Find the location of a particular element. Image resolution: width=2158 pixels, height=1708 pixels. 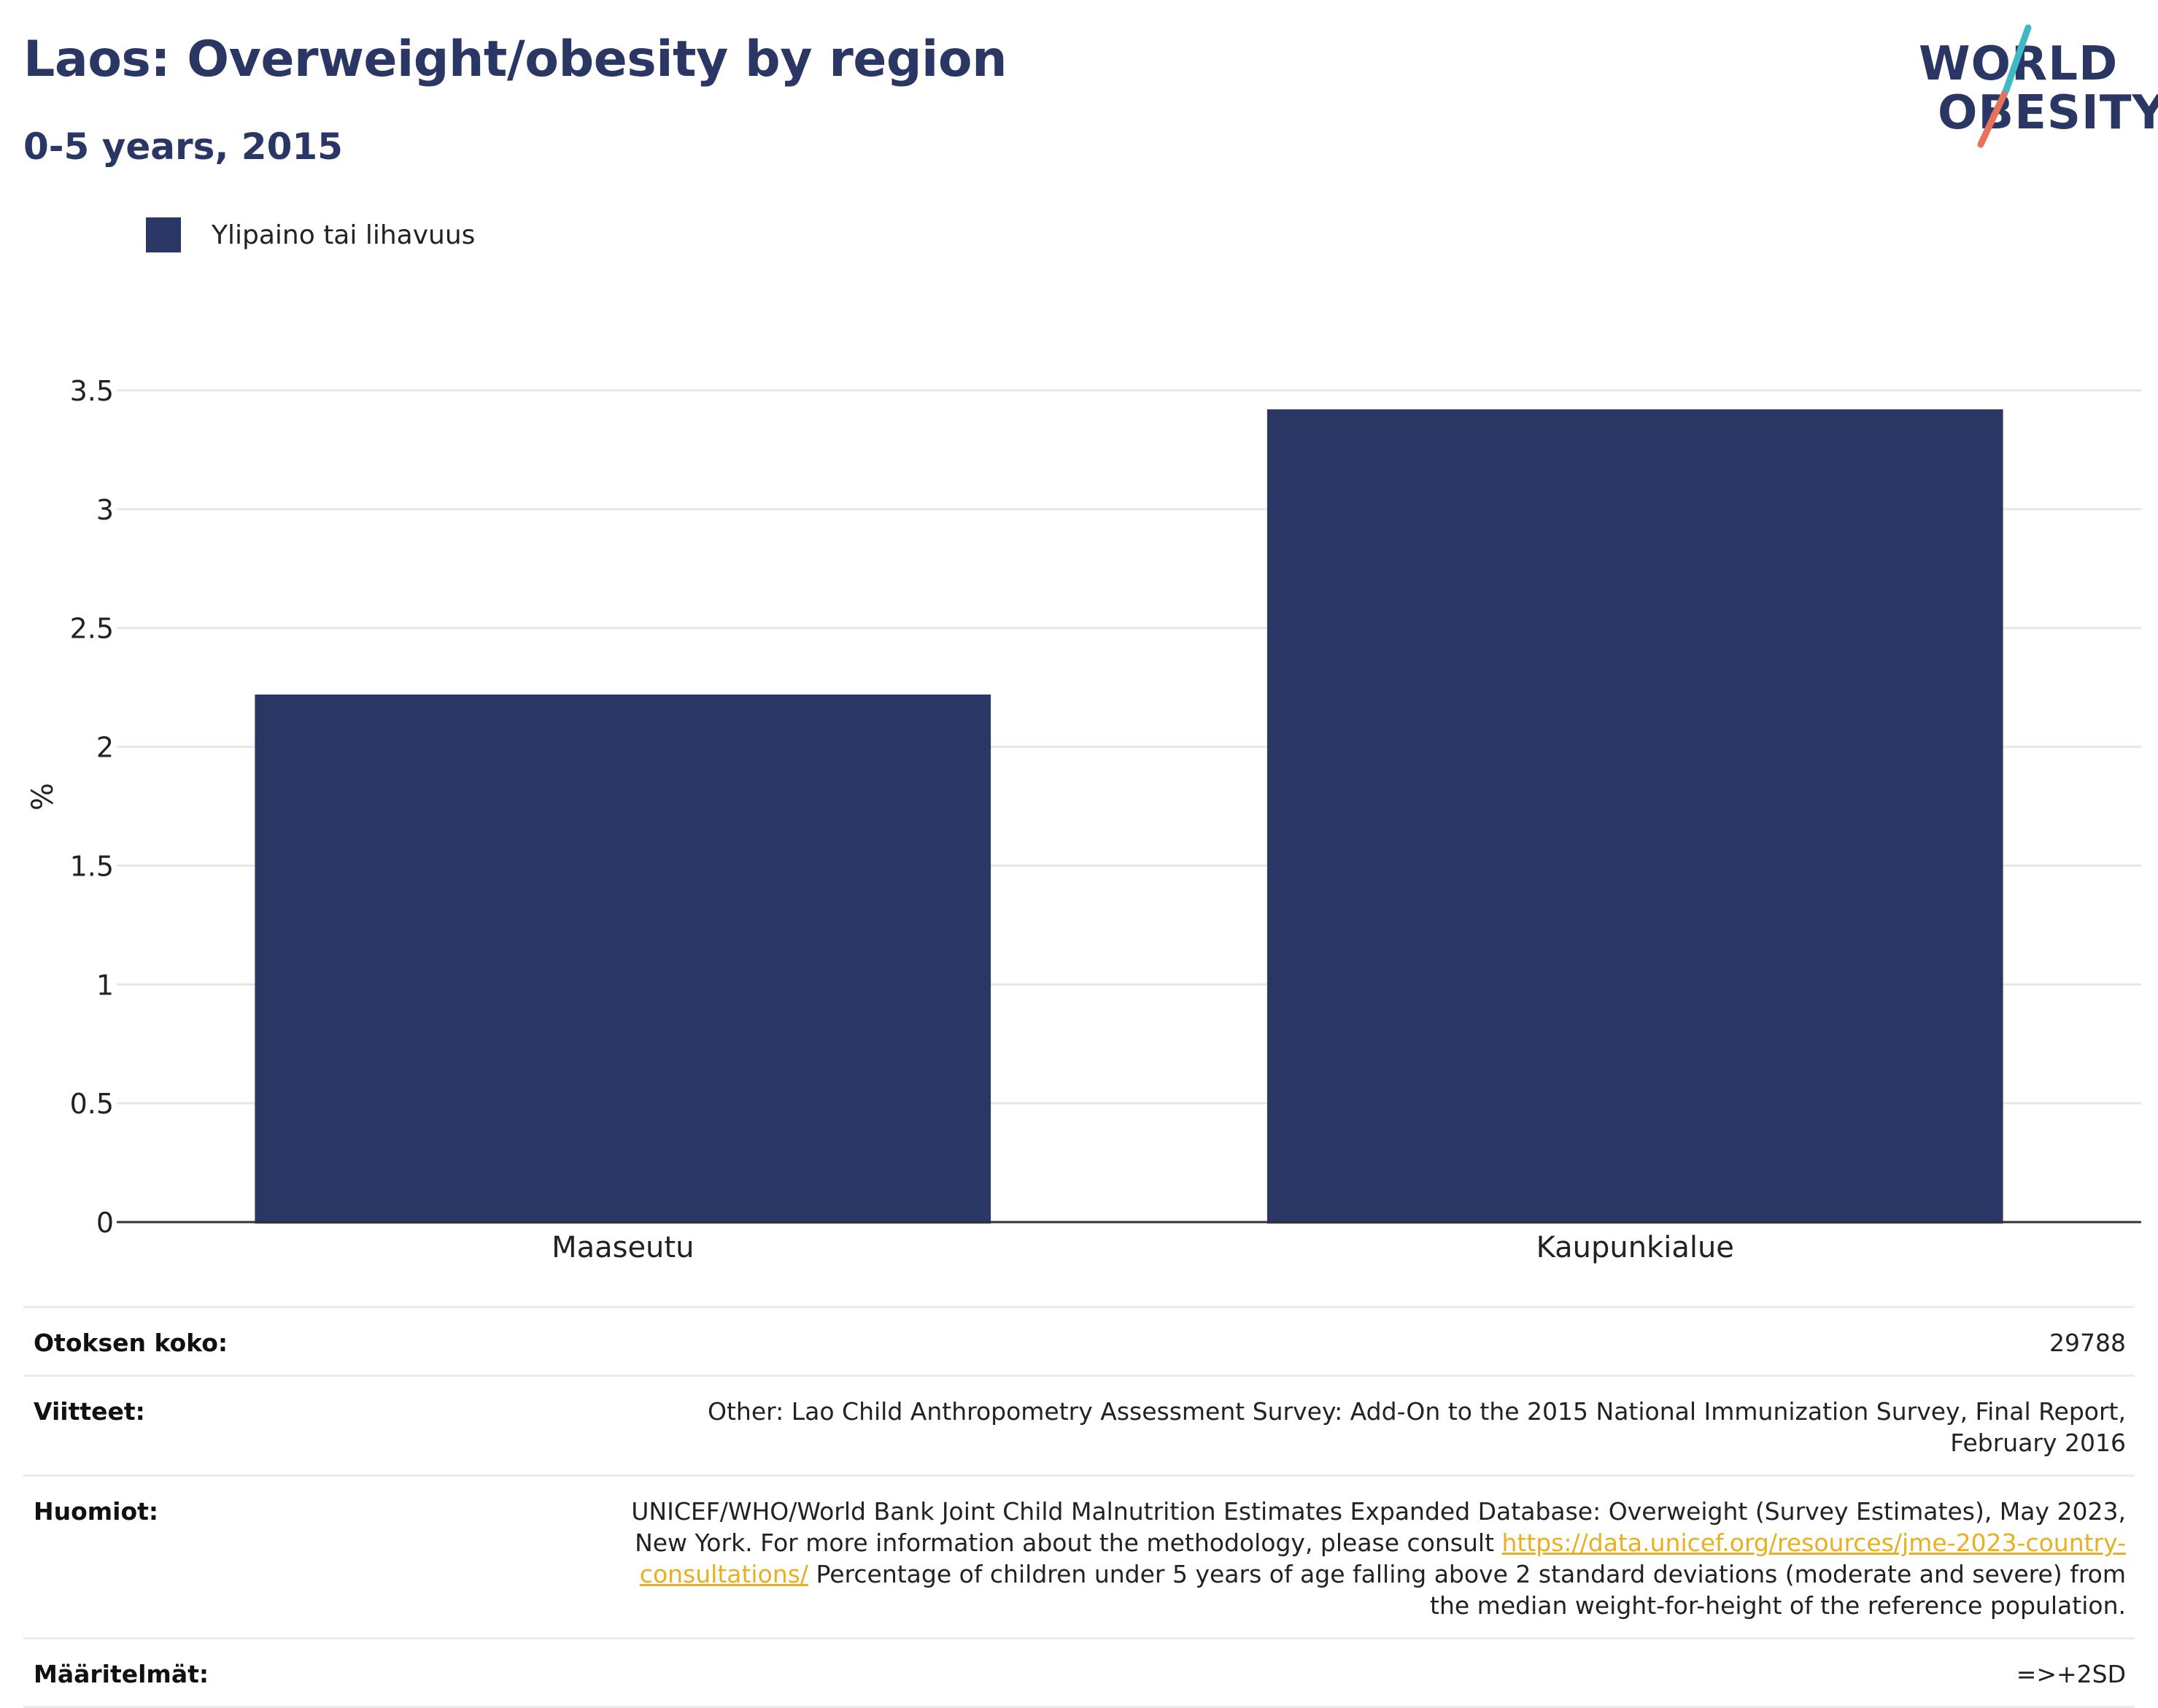

logo-slash-icon is located at coordinates (2004, 86).